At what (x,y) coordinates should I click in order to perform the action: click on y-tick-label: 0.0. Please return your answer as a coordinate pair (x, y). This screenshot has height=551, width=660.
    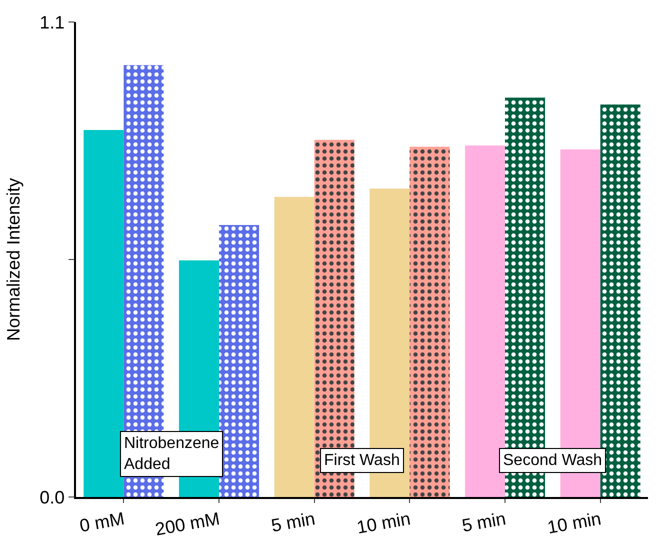
    Looking at the image, I should click on (52, 497).